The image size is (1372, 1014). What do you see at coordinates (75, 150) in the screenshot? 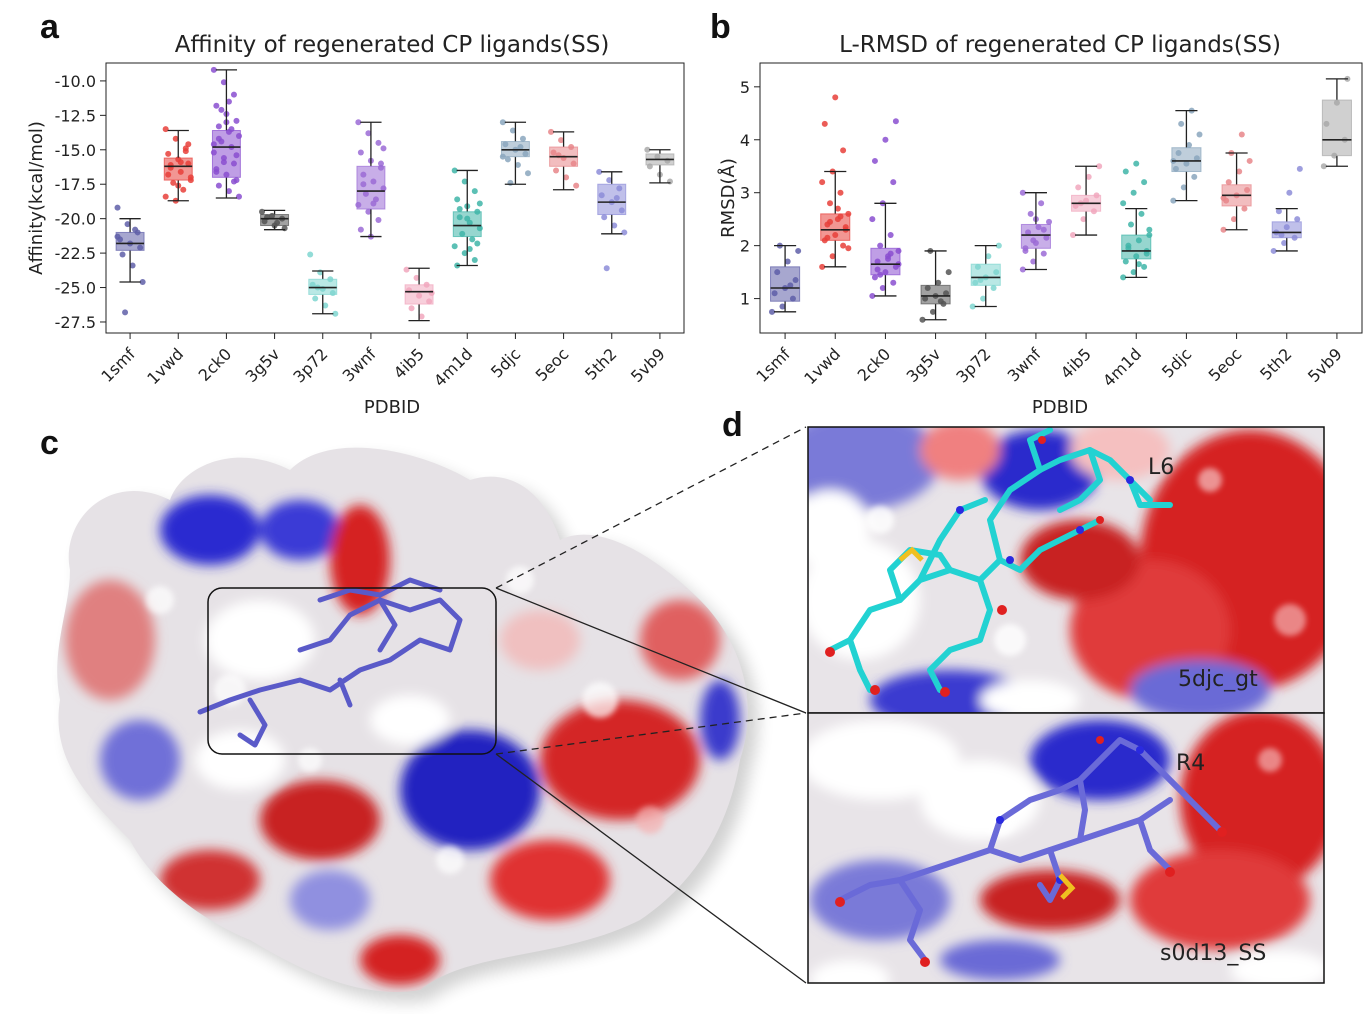
I see `affinity-ytick-label: -15.0` at bounding box center [75, 150].